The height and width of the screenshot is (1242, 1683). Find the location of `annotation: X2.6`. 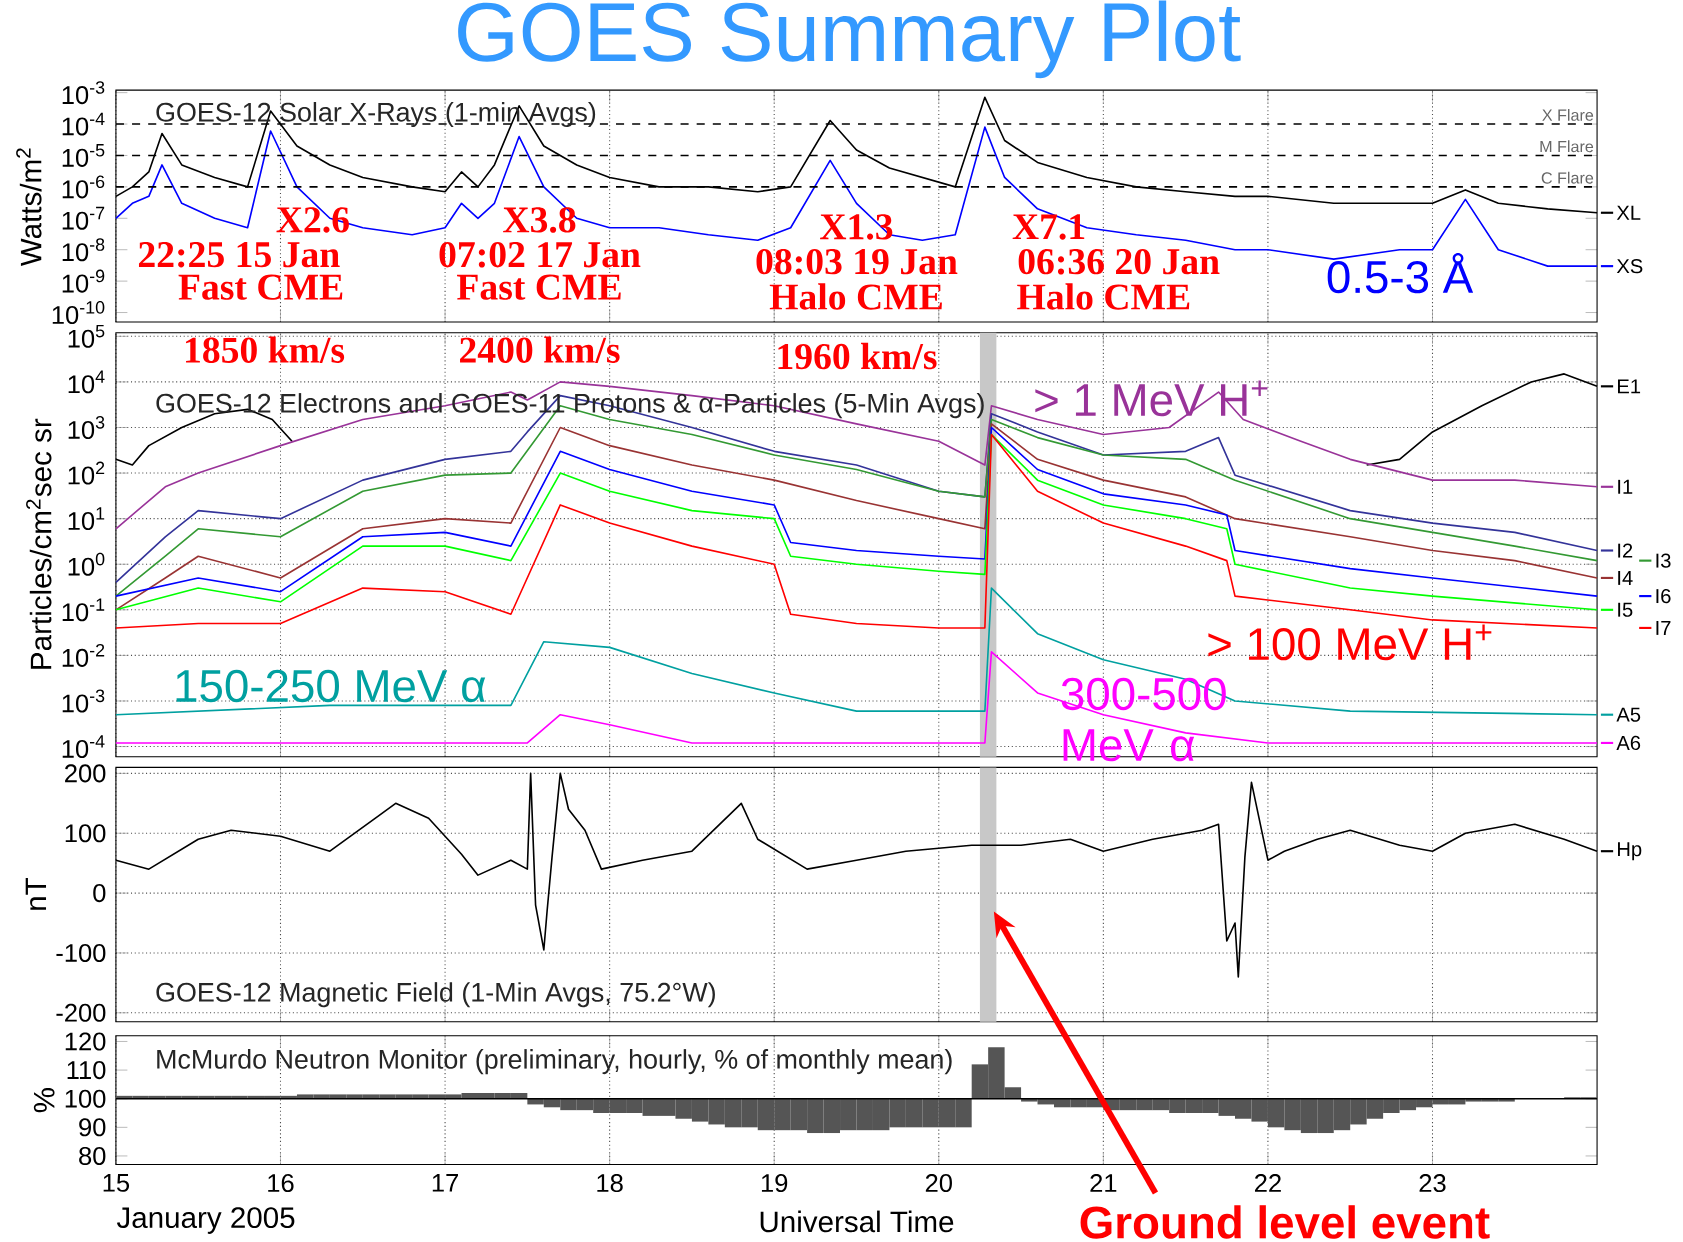

annotation: X2.6 is located at coordinates (312, 220).